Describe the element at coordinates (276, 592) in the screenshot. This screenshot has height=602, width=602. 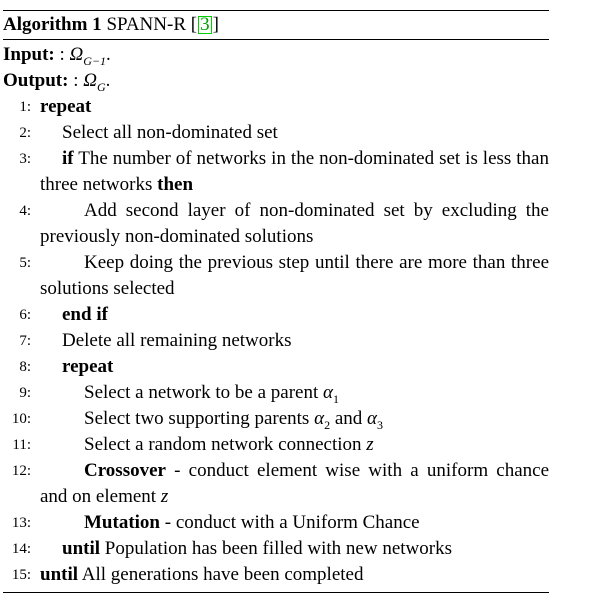
I see `bottom-rule` at that location.